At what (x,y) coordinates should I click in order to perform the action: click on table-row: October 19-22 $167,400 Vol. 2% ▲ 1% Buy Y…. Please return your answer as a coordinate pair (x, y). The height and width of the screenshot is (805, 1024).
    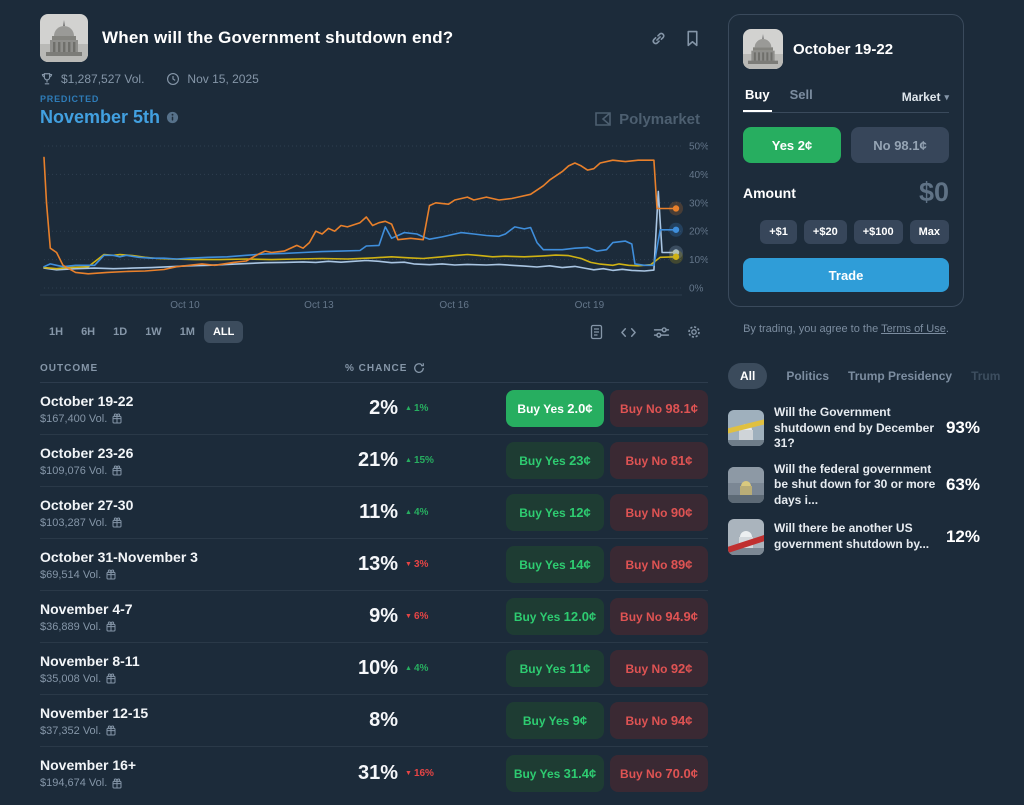
    Looking at the image, I should click on (374, 409).